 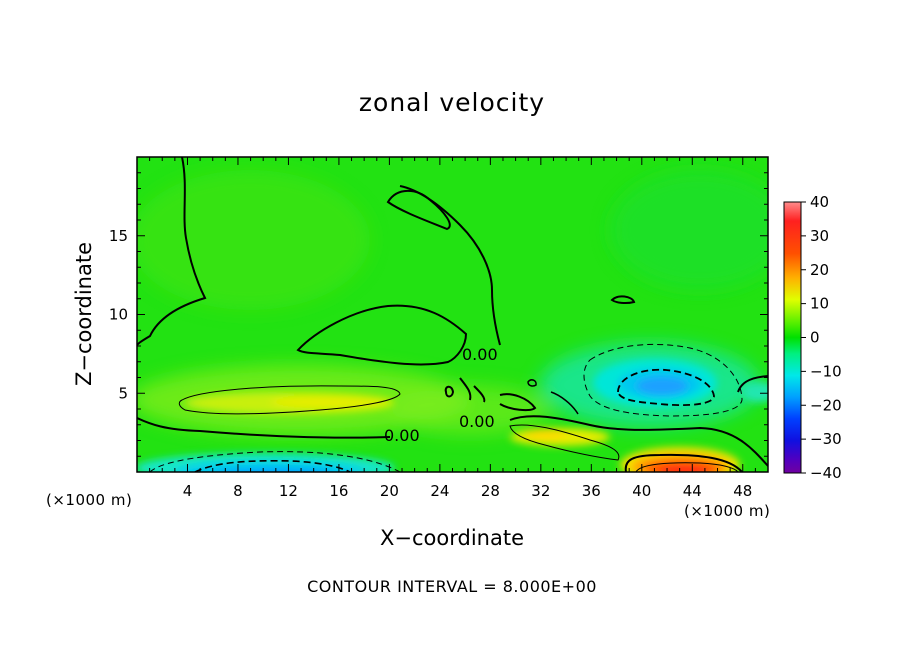 What do you see at coordinates (490, 491) in the screenshot?
I see `x-tick-label: 28` at bounding box center [490, 491].